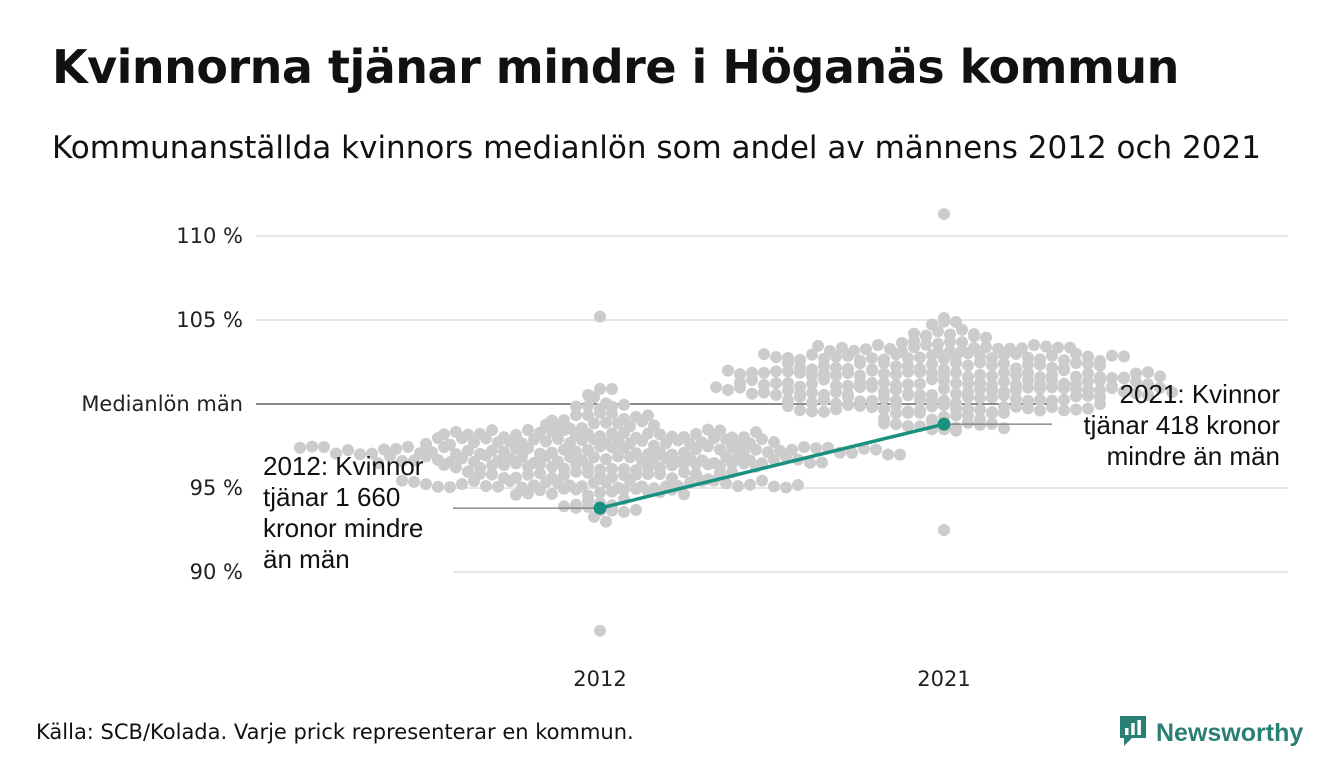 The width and height of the screenshot is (1340, 780). What do you see at coordinates (1181, 425) in the screenshot?
I see `annotation-line: tjänar 418 kronor` at bounding box center [1181, 425].